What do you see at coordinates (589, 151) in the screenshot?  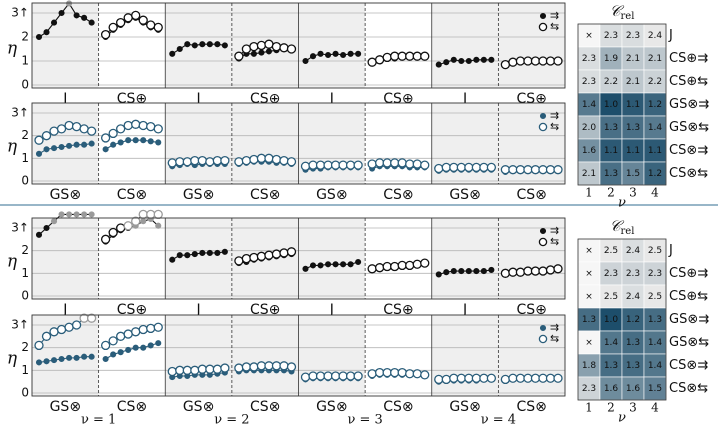 I see `cell-label: 1.6` at bounding box center [589, 151].